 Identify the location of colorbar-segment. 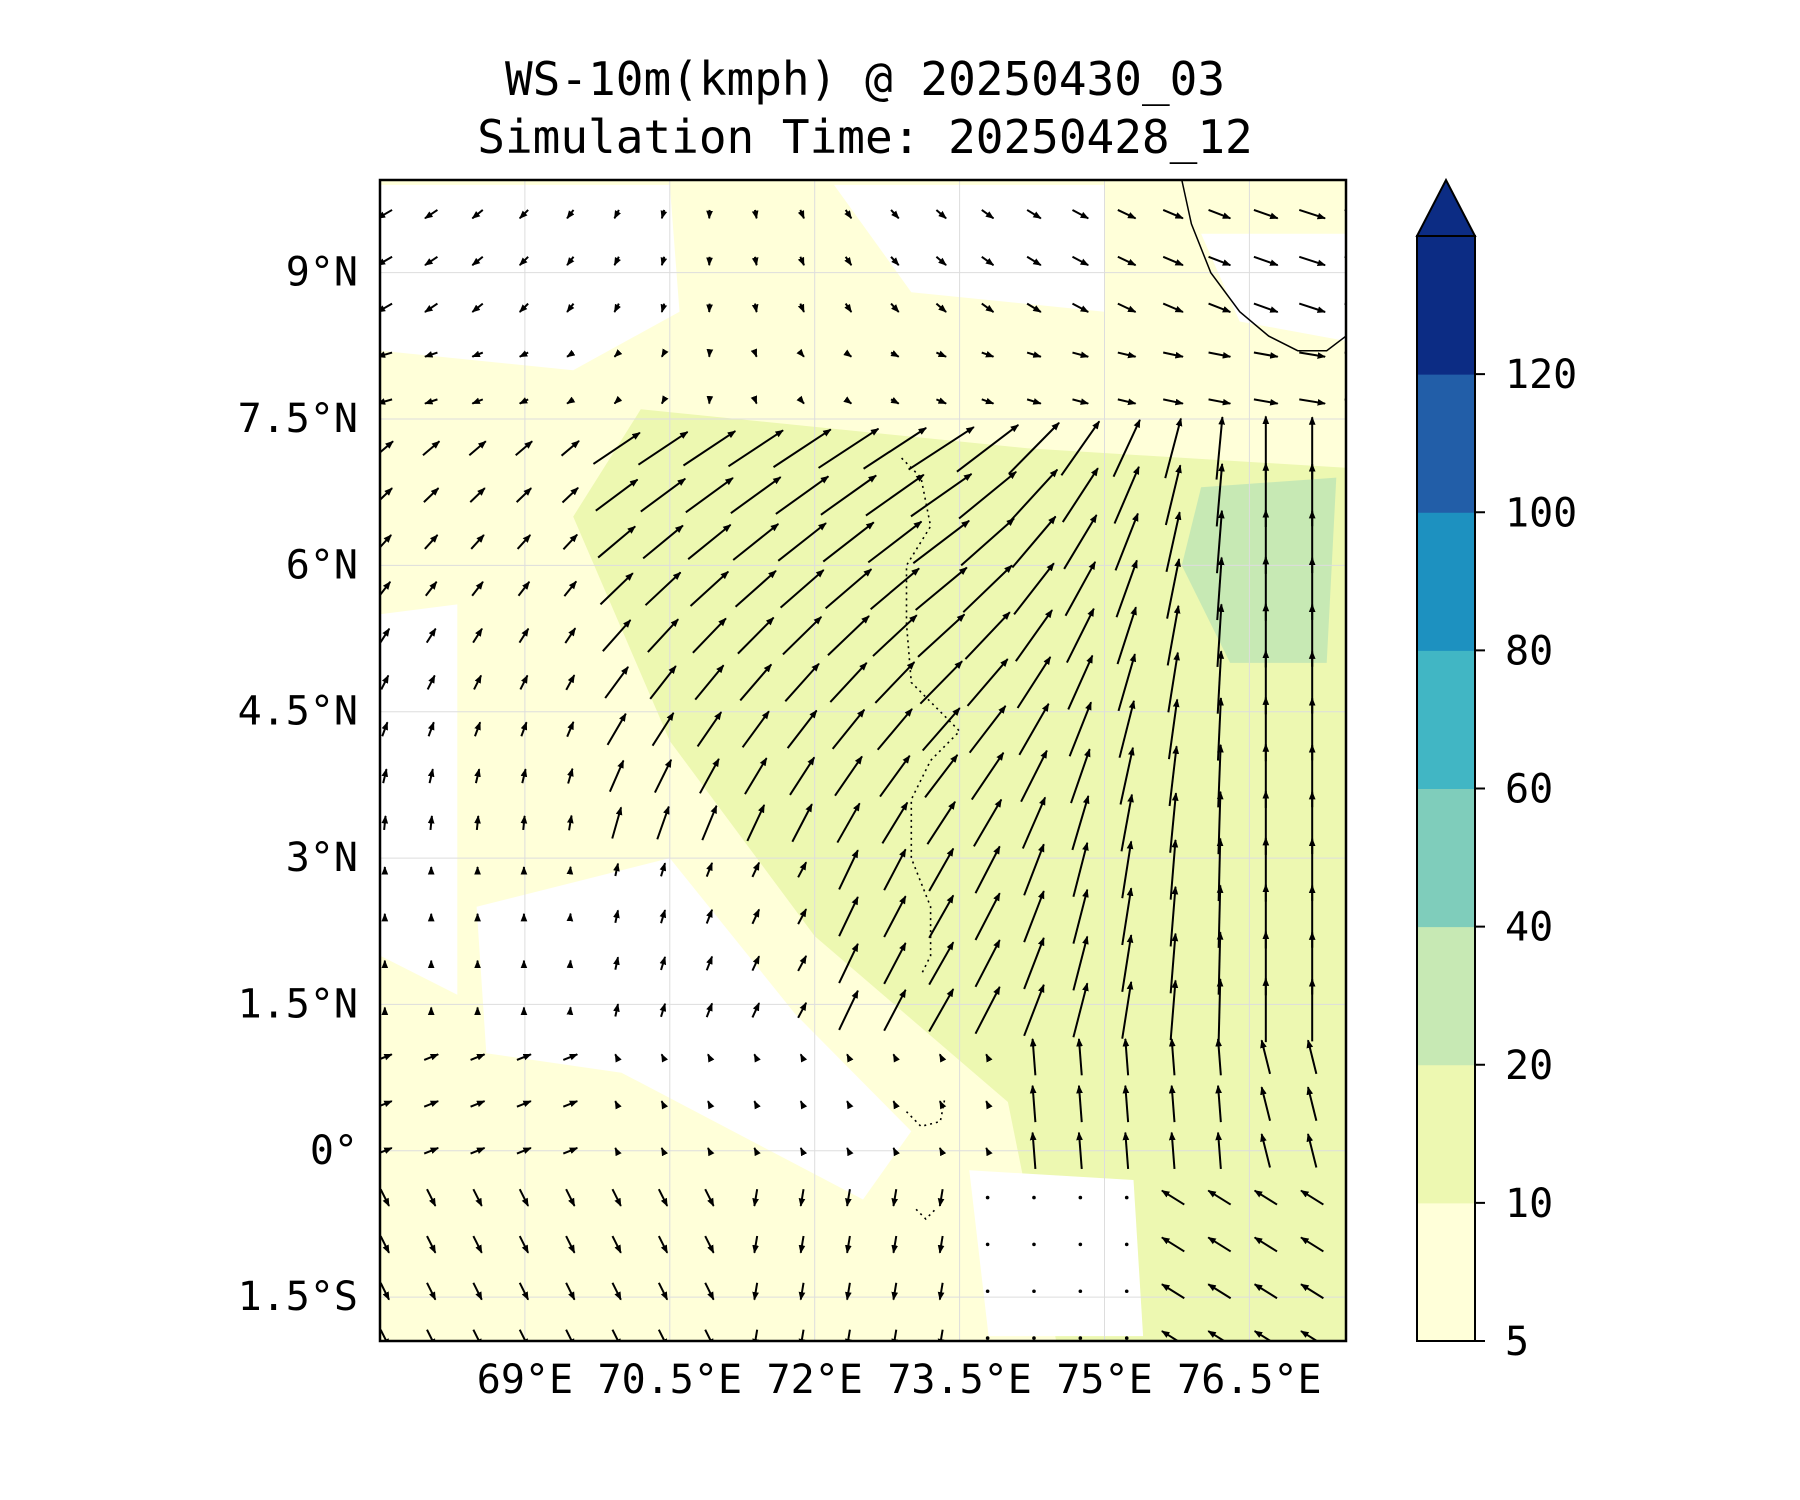
(1446, 305).